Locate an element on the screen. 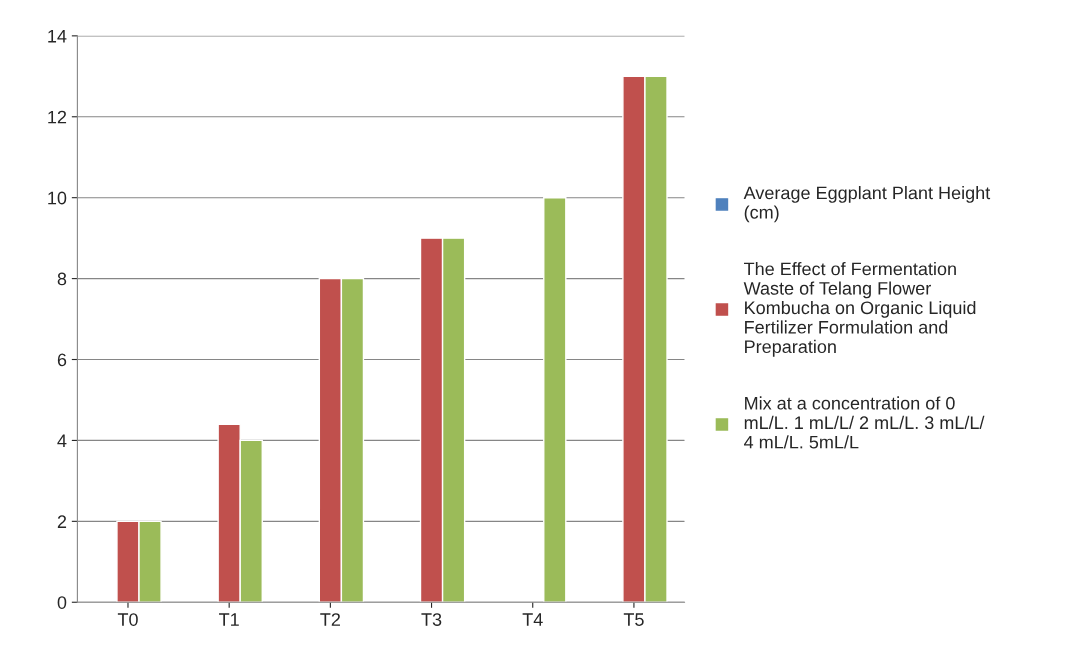 This screenshot has height=664, width=1090. bar is located at coordinates (555, 399).